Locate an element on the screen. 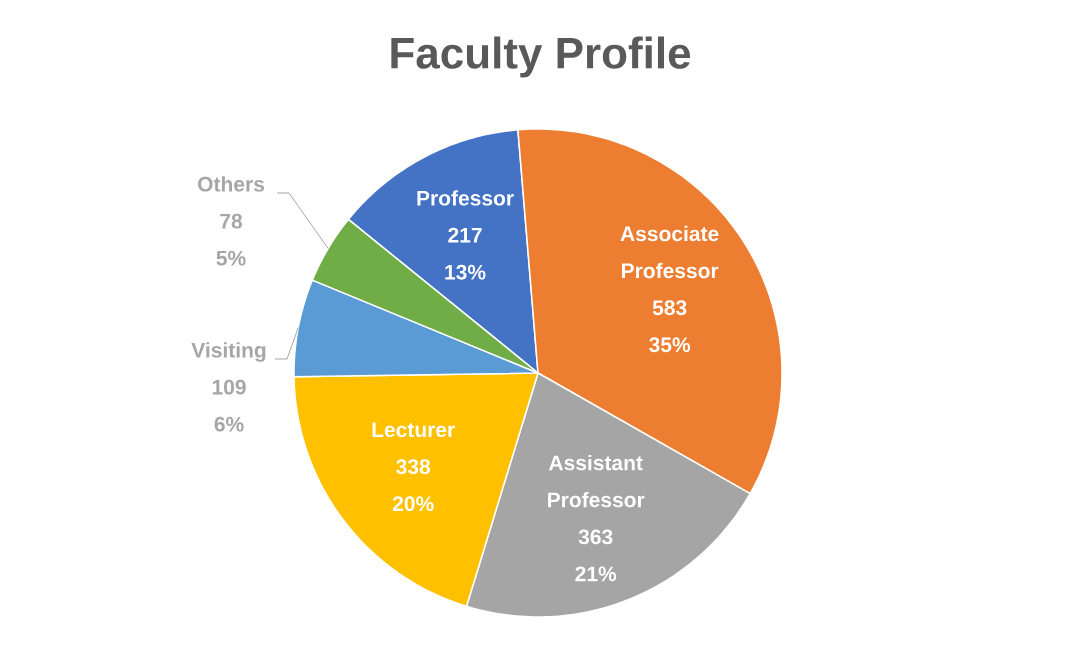 Image resolution: width=1080 pixels, height=648 pixels. slice-label: Others is located at coordinates (231, 184).